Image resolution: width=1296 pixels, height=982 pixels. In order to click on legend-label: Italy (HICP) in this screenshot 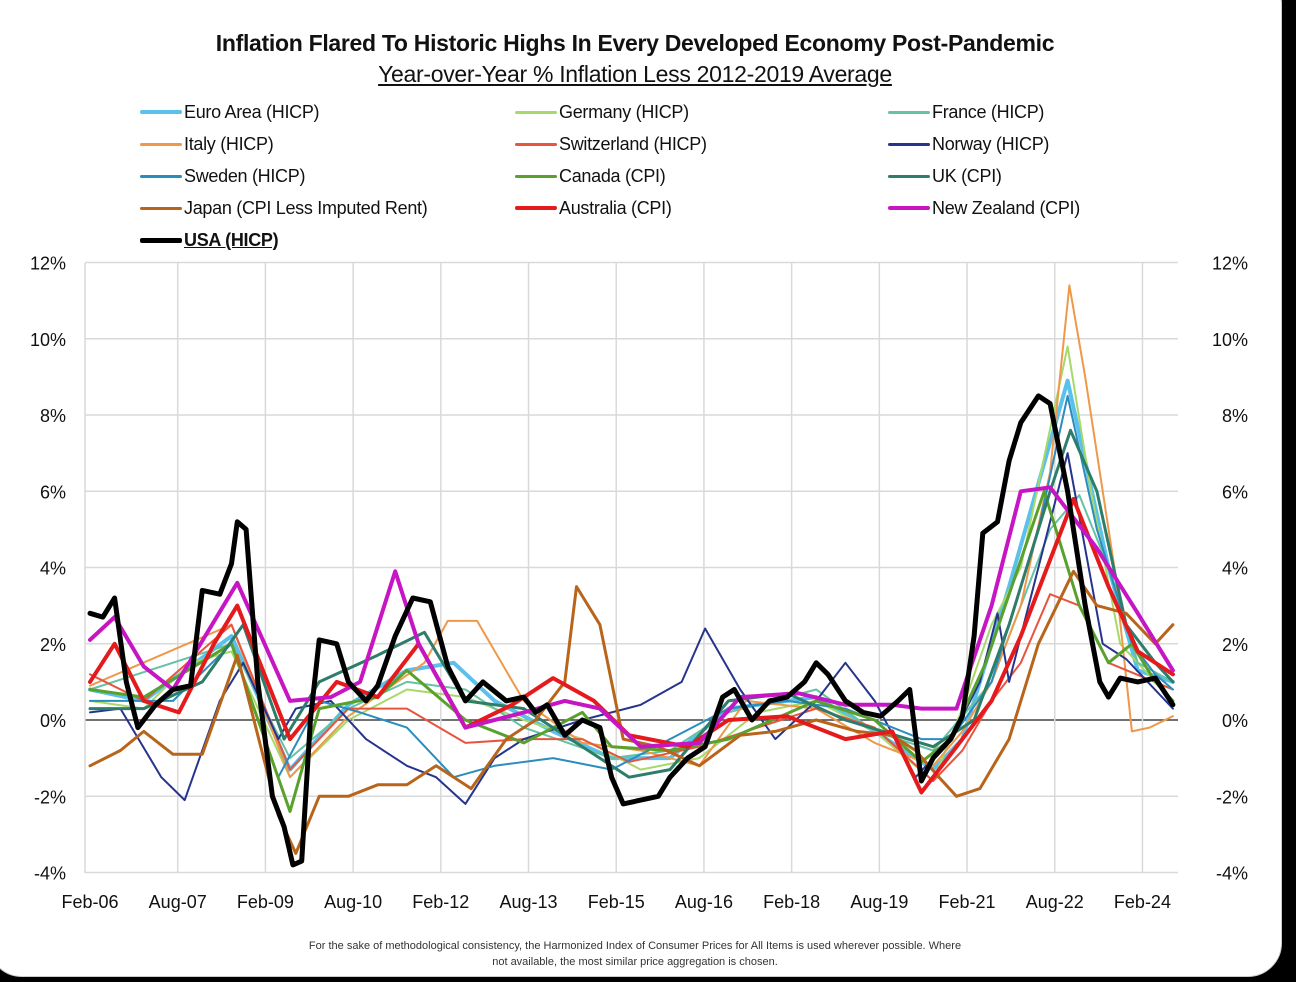, I will do `click(229, 143)`.